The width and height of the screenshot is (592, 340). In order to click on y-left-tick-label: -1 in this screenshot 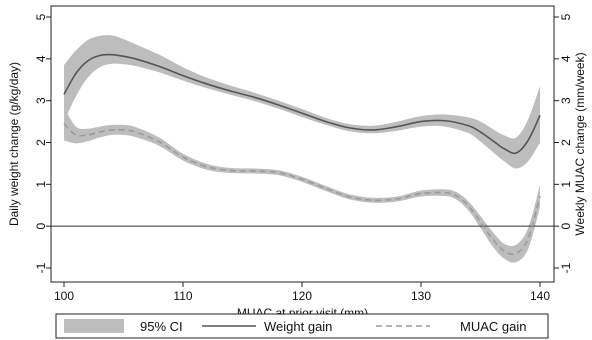, I will do `click(41, 267)`.